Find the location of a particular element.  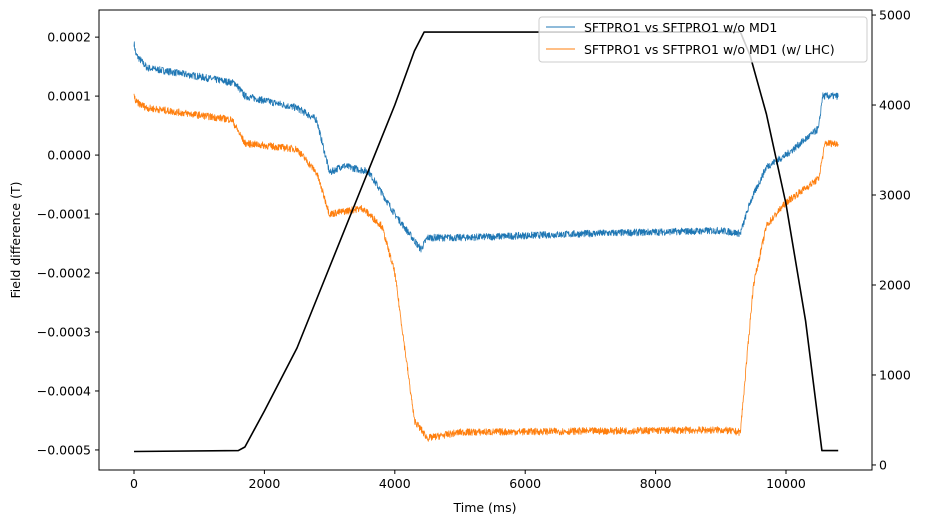

y-tick-label: −0.0005 is located at coordinates (64, 449).